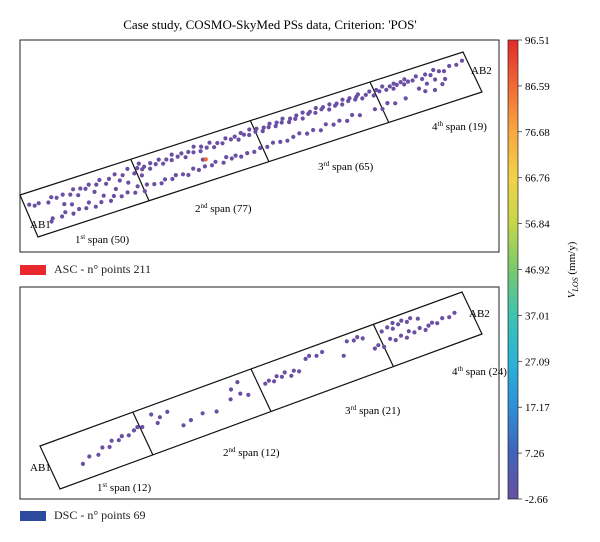 The height and width of the screenshot is (542, 600). I want to click on span-label: 3rd span (65), so click(346, 166).